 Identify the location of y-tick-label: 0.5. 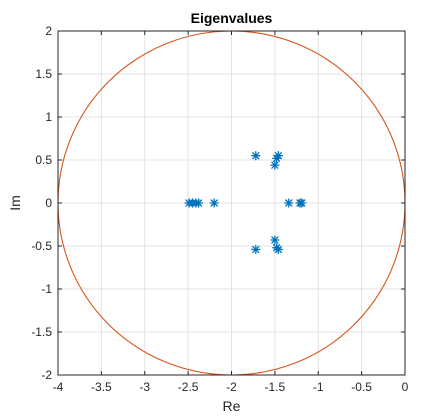
(43, 160).